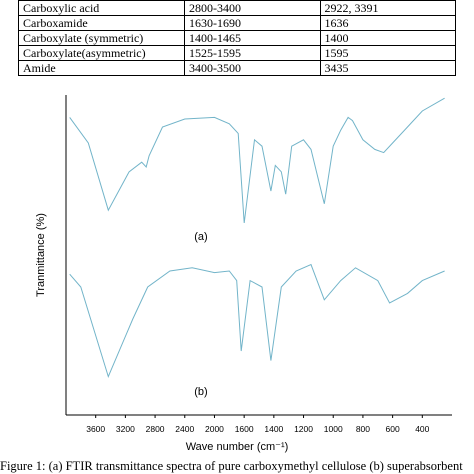 The width and height of the screenshot is (474, 474). What do you see at coordinates (244, 429) in the screenshot?
I see `x-tick-label: 1600` at bounding box center [244, 429].